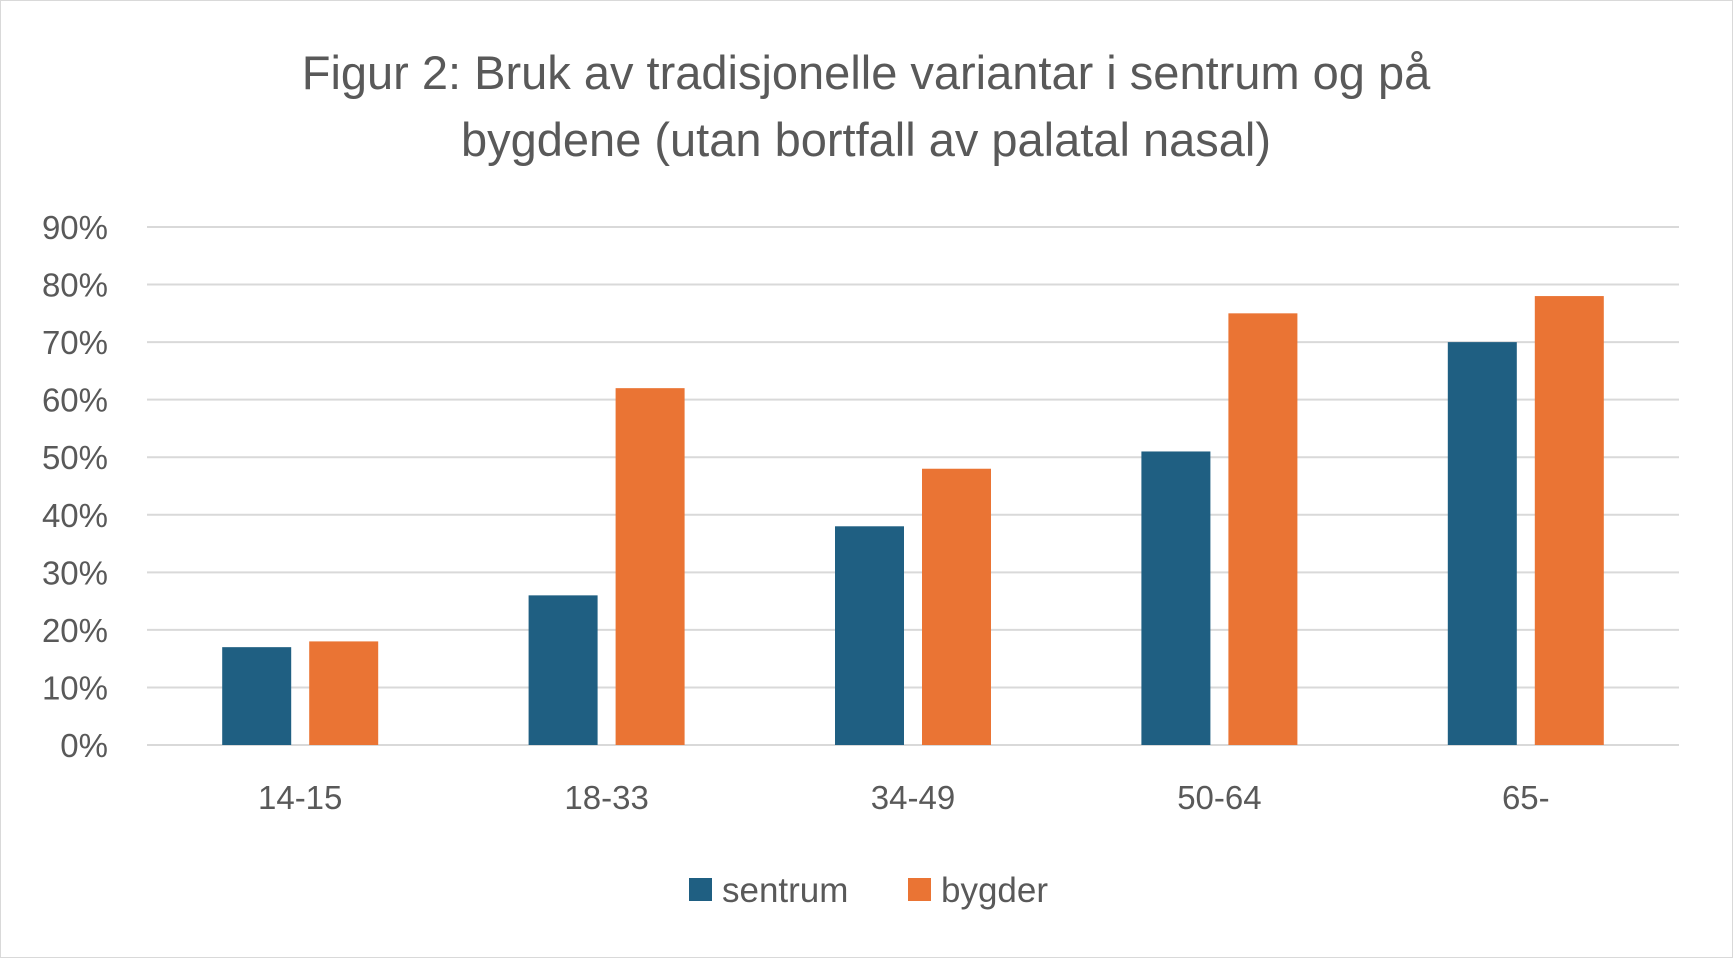 This screenshot has width=1733, height=958. Describe the element at coordinates (606, 797) in the screenshot. I see `x-tick-label: 18-33` at that location.